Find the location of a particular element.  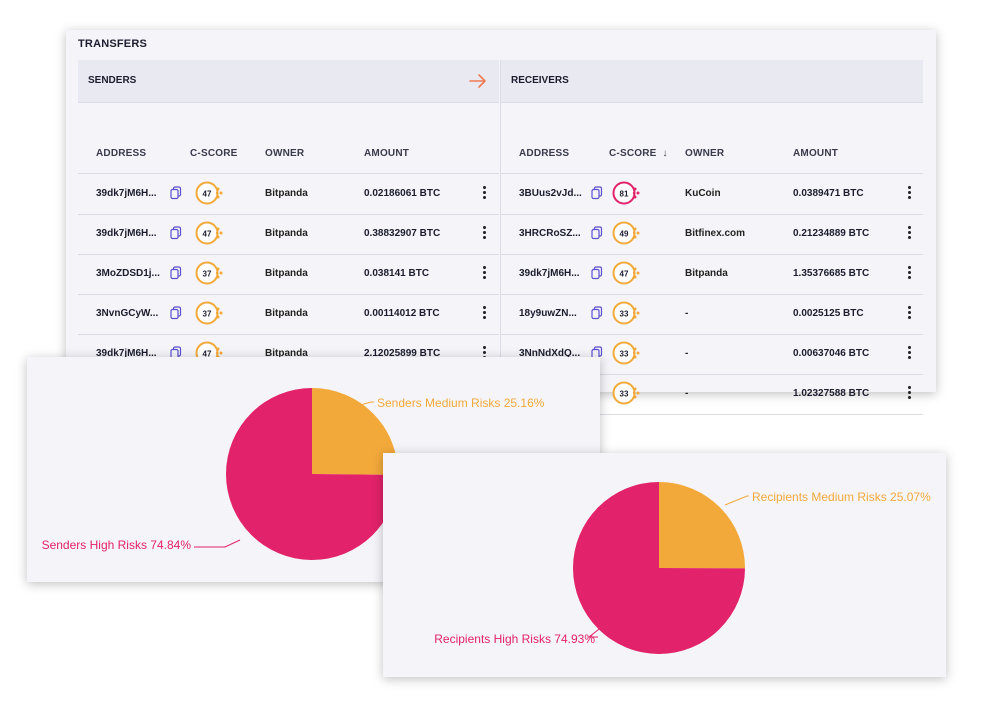

c-score-badge: 37 is located at coordinates (209, 313).